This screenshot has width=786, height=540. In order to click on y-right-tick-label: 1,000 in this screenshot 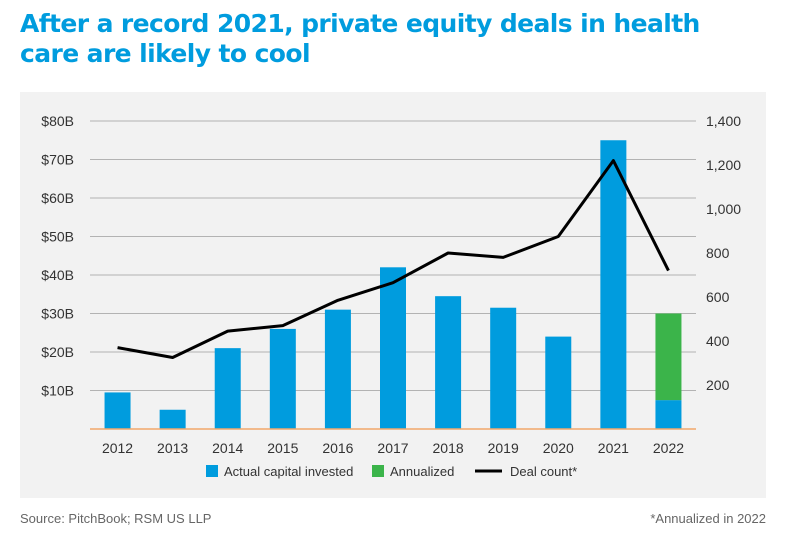, I will do `click(723, 209)`.